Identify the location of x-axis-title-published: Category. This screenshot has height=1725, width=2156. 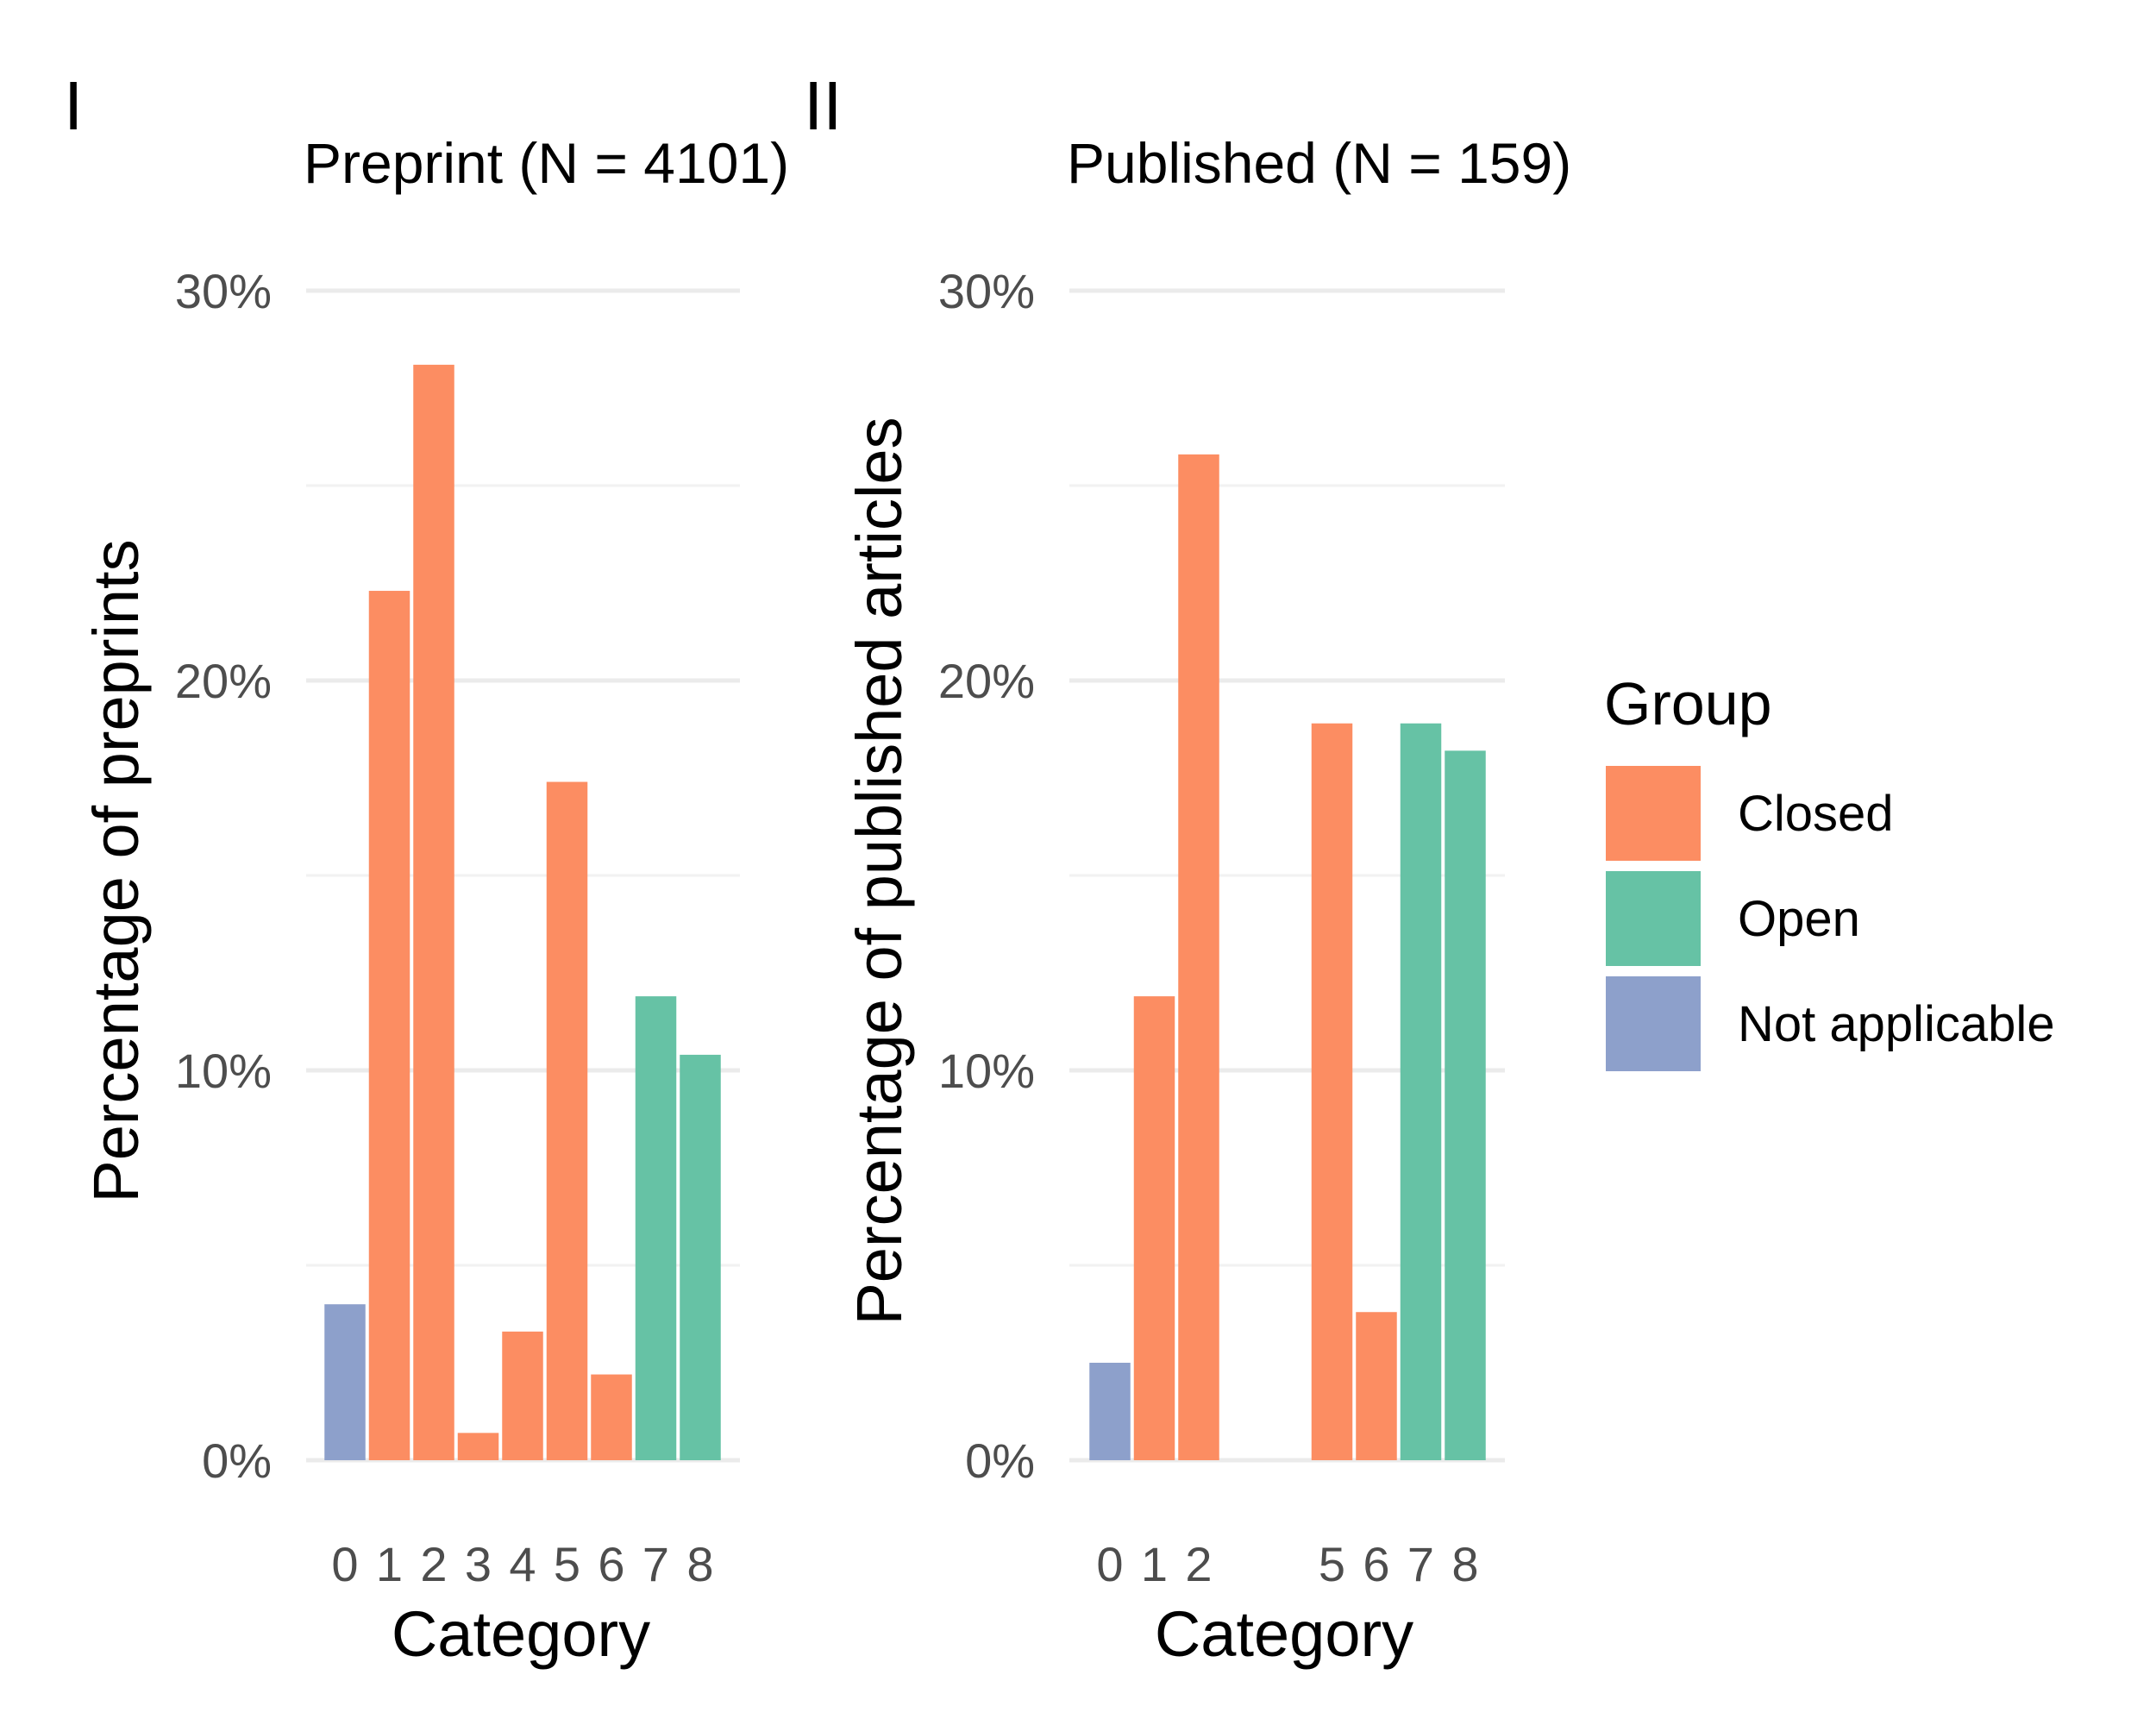
(1284, 1634).